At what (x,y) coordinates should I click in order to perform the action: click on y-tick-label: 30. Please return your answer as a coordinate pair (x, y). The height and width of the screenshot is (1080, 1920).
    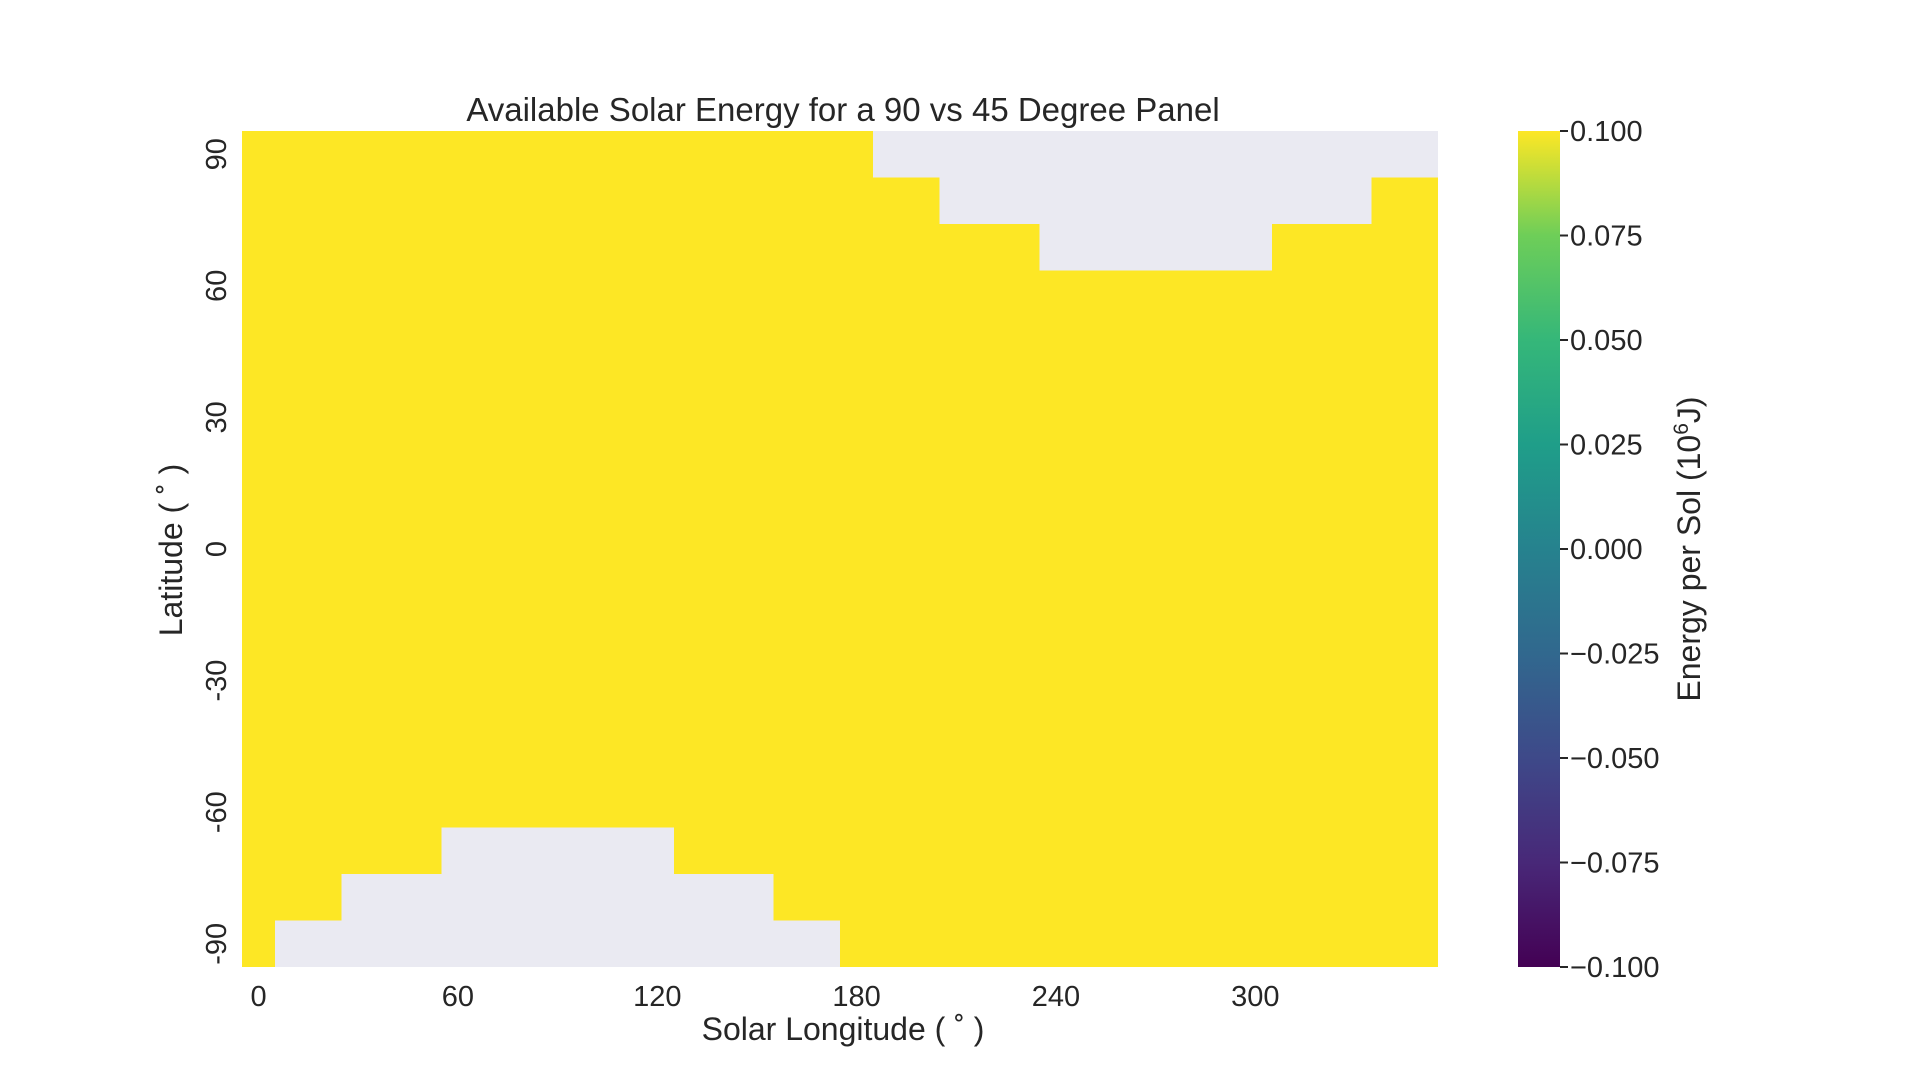
    Looking at the image, I should click on (217, 417).